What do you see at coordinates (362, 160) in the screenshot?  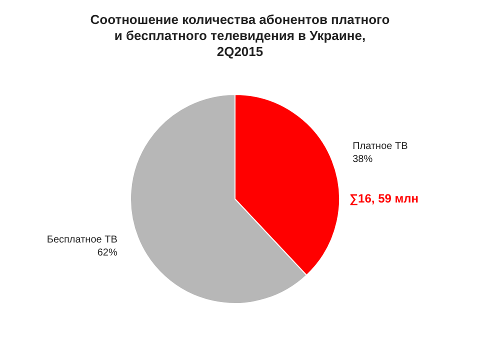 I see `data-label: 38%` at bounding box center [362, 160].